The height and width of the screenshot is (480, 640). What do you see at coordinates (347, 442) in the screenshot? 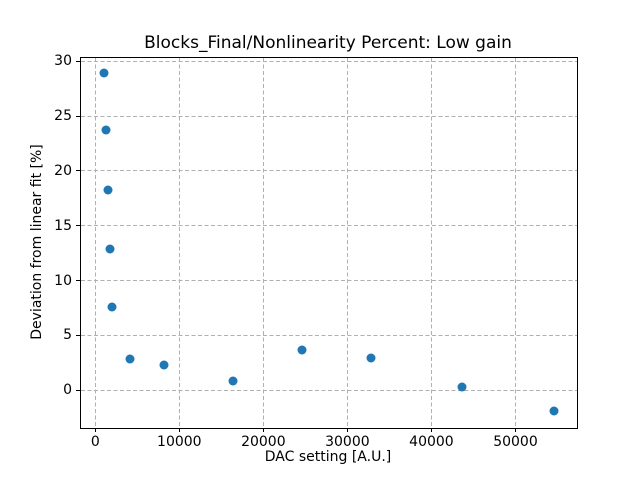
I see `x-tick-label: 30000` at bounding box center [347, 442].